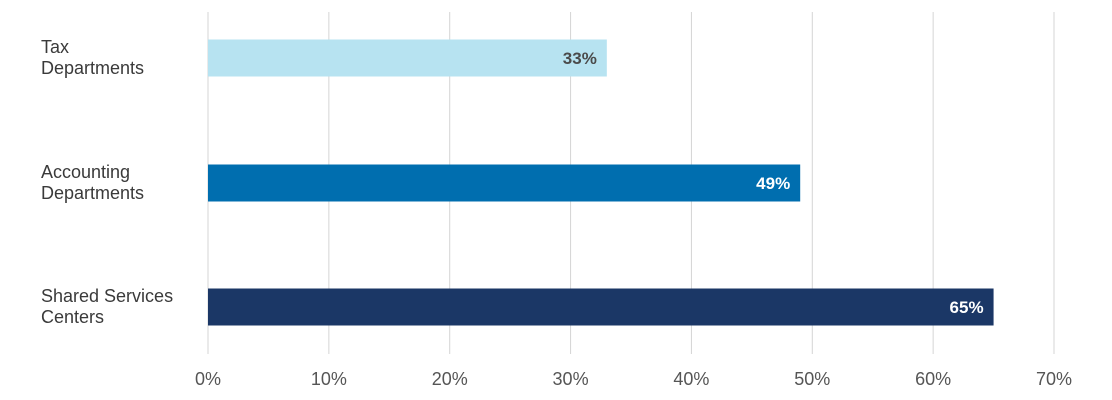 The image size is (1112, 400). Describe the element at coordinates (580, 58) in the screenshot. I see `data-label: 33%` at that location.